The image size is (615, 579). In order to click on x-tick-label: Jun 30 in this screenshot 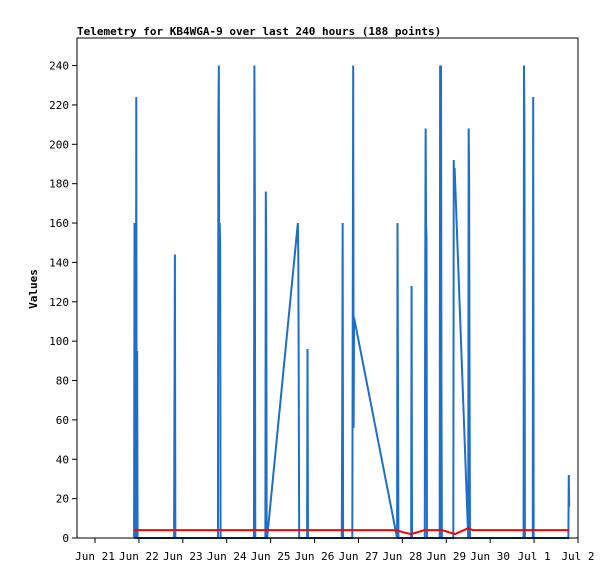, I will do `click(490, 556)`.